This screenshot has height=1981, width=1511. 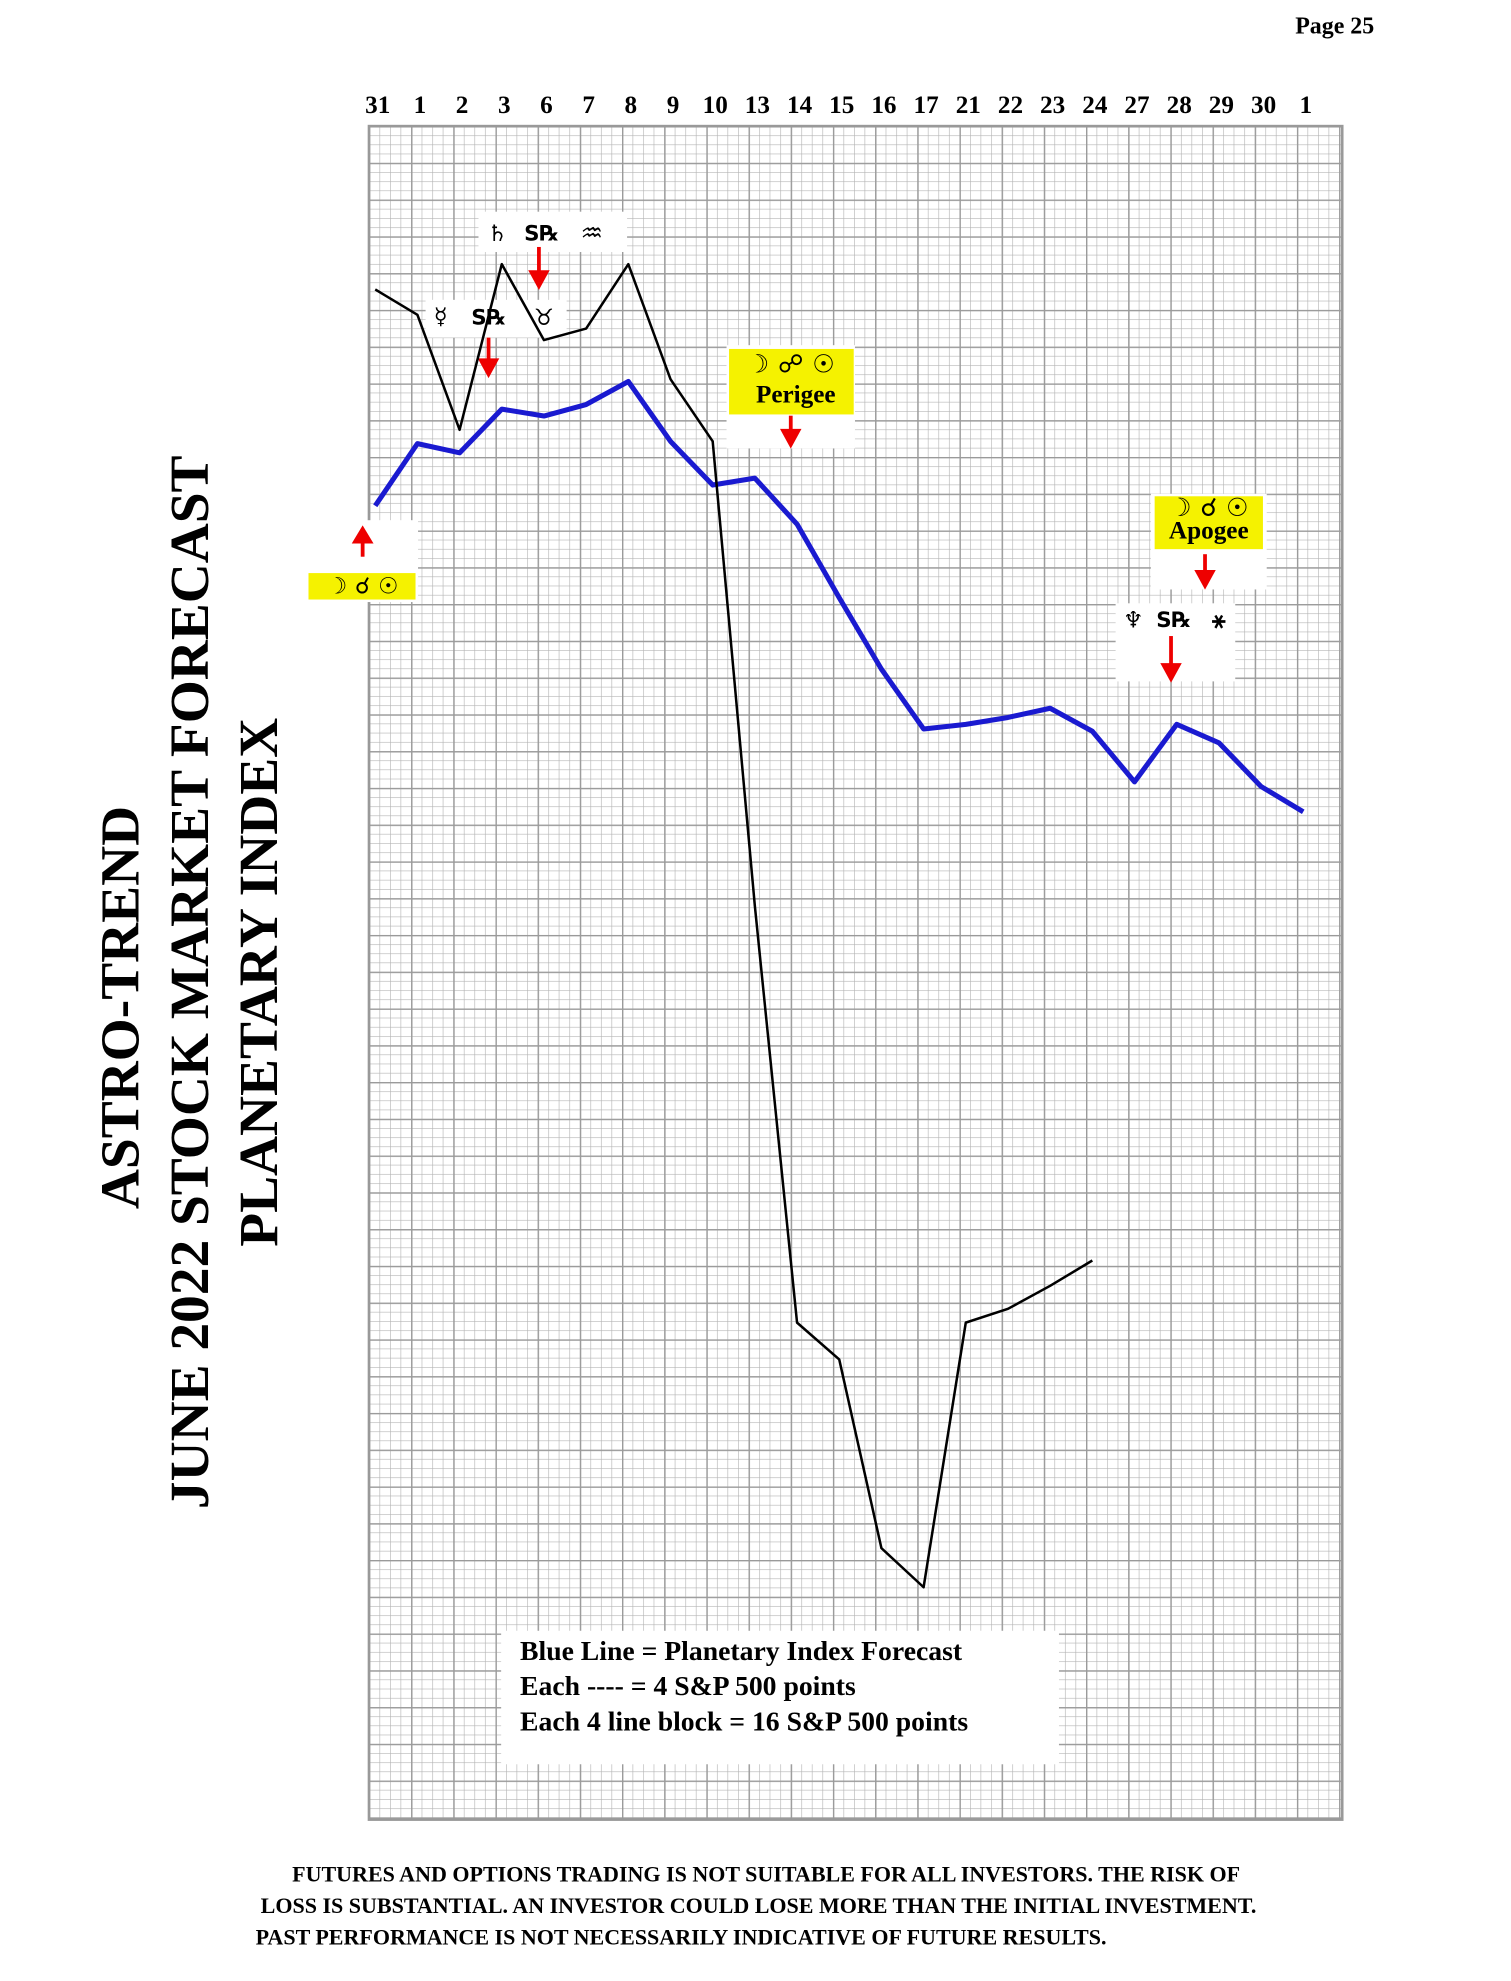 What do you see at coordinates (588, 105) in the screenshot?
I see `x-tick-label: 7` at bounding box center [588, 105].